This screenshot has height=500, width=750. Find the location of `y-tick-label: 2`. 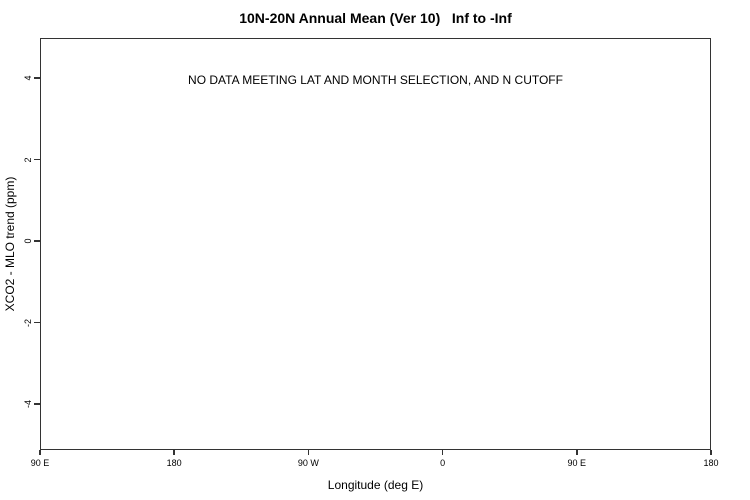

y-tick-label: 2 is located at coordinates (28, 159).